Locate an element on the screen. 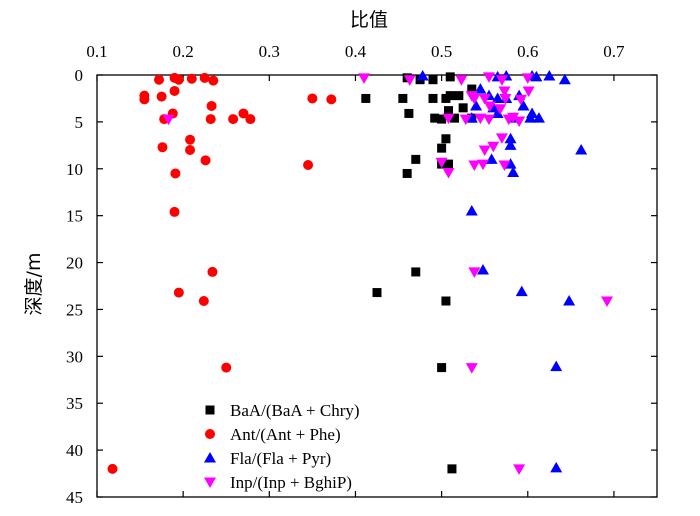 The width and height of the screenshot is (700, 516). y-tick-label: 15 is located at coordinates (74, 216).